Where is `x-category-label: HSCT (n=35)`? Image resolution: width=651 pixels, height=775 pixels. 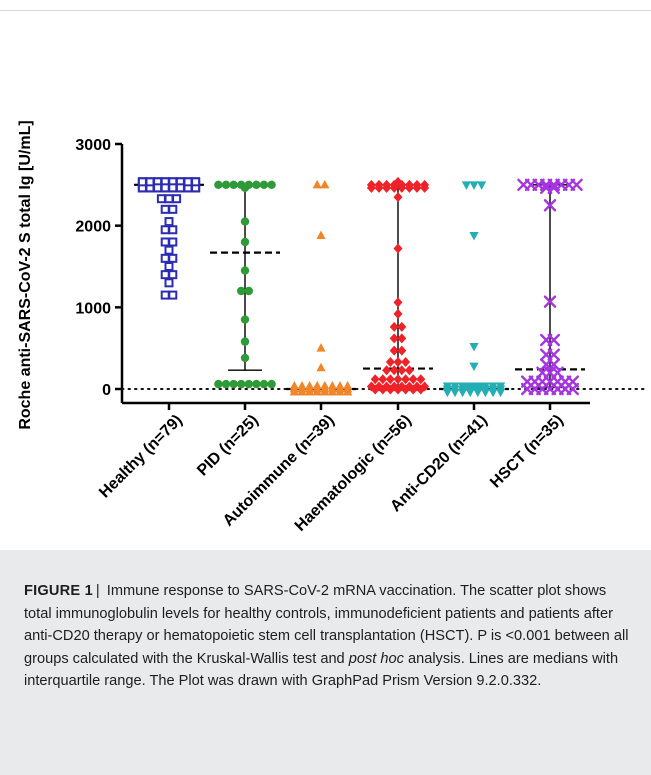
x-category-label: HSCT (n=35) is located at coordinates (527, 452).